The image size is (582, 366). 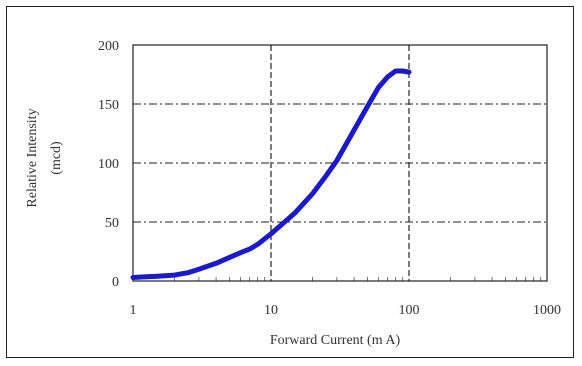 What do you see at coordinates (133, 310) in the screenshot?
I see `x-tick-label: 1` at bounding box center [133, 310].